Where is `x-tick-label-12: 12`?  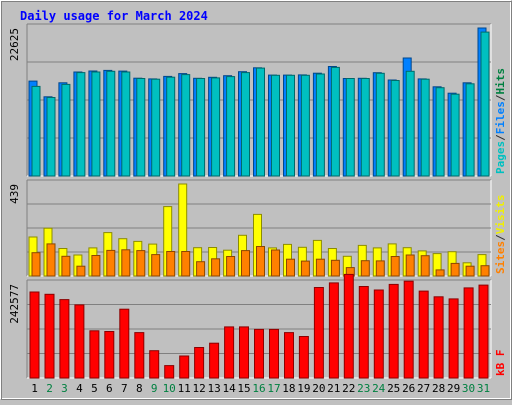 x-tick-label-12: 12 is located at coordinates (198, 388).